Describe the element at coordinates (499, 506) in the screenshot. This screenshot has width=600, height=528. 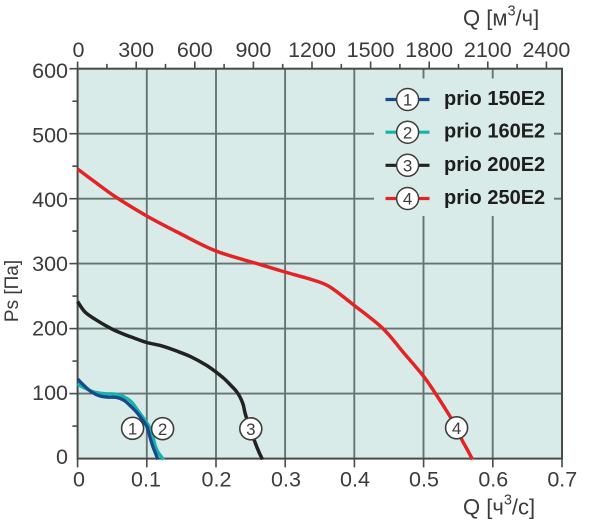
I see `svg-text: Q [ч3/с]` at that location.